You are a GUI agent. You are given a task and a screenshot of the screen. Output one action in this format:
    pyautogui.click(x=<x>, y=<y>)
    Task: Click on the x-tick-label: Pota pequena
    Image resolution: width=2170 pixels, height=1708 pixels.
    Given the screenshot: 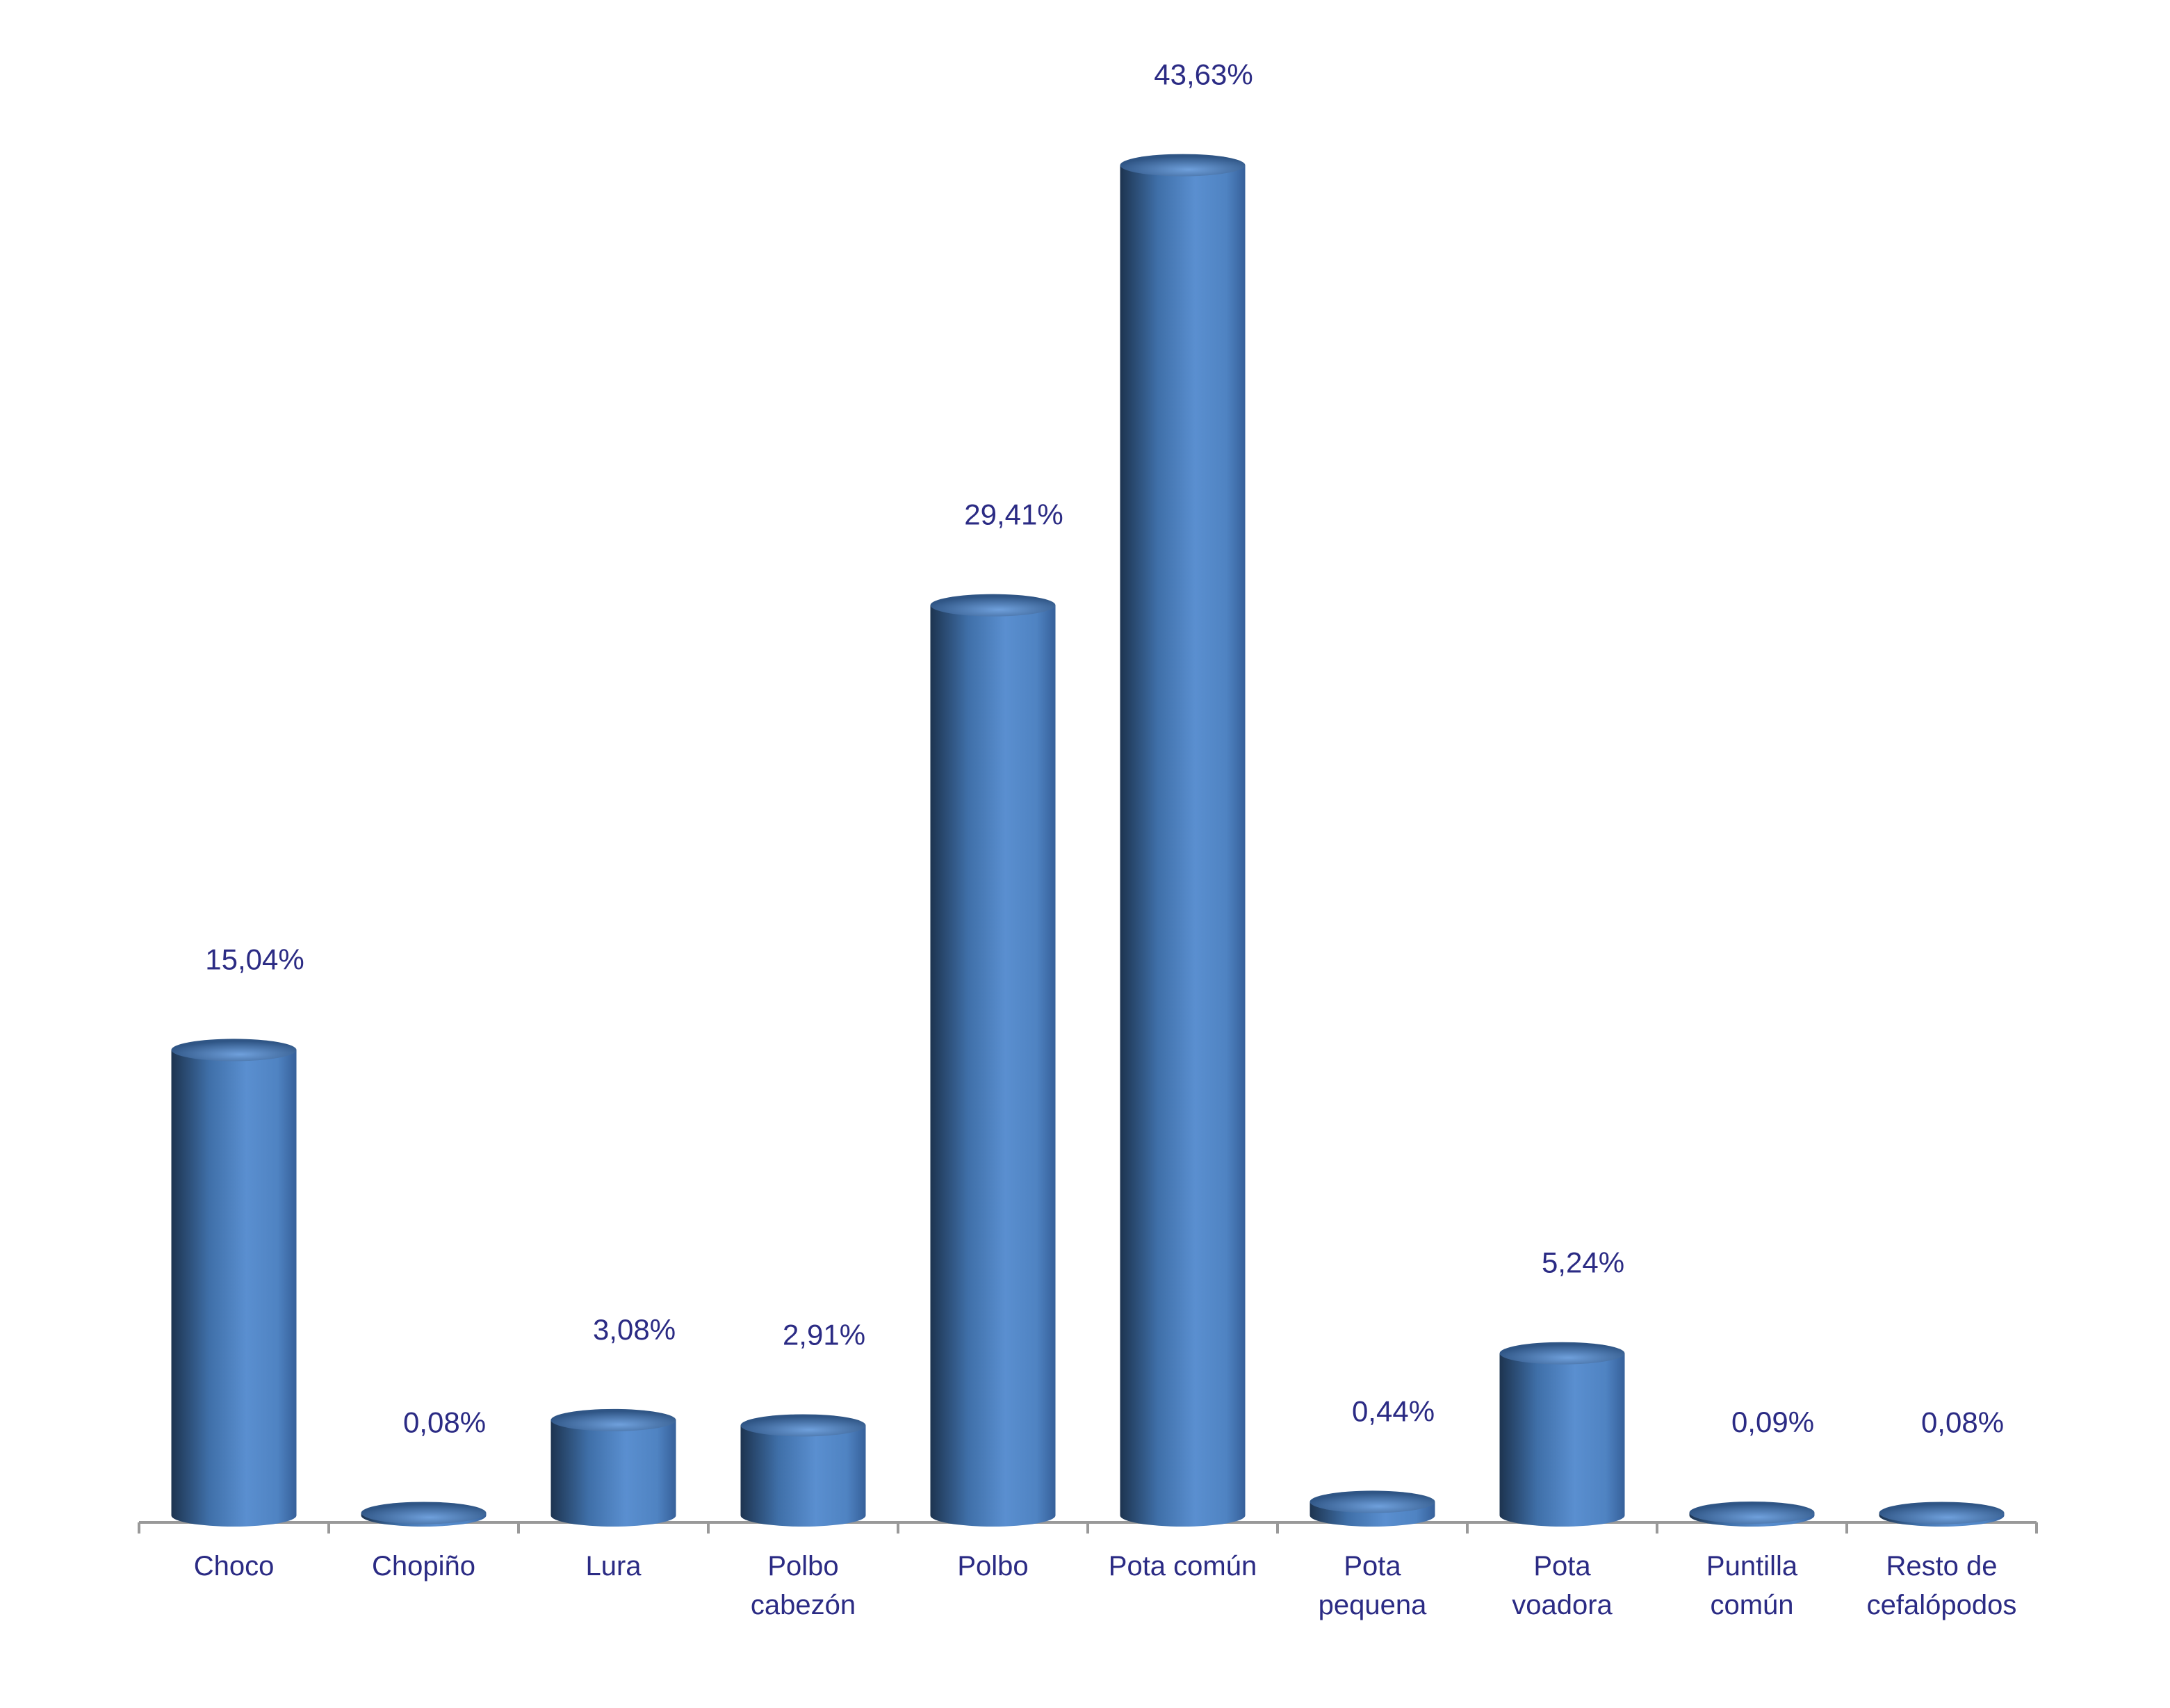 What is the action you would take?
    pyautogui.click(x=1373, y=1585)
    